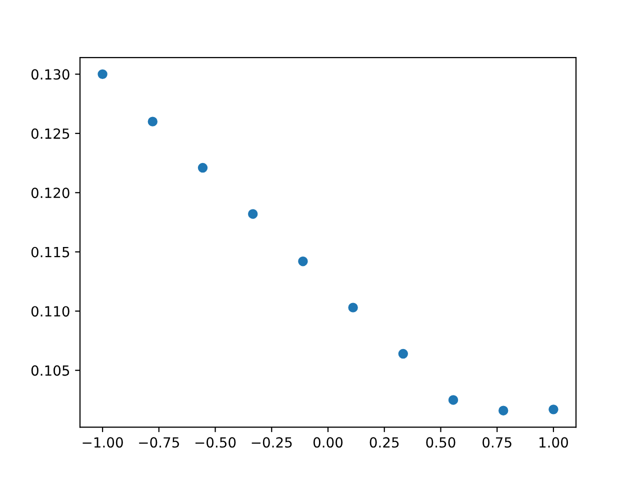 The width and height of the screenshot is (640, 480). What do you see at coordinates (384, 442) in the screenshot?
I see `x-tick-label: 0.25` at bounding box center [384, 442].